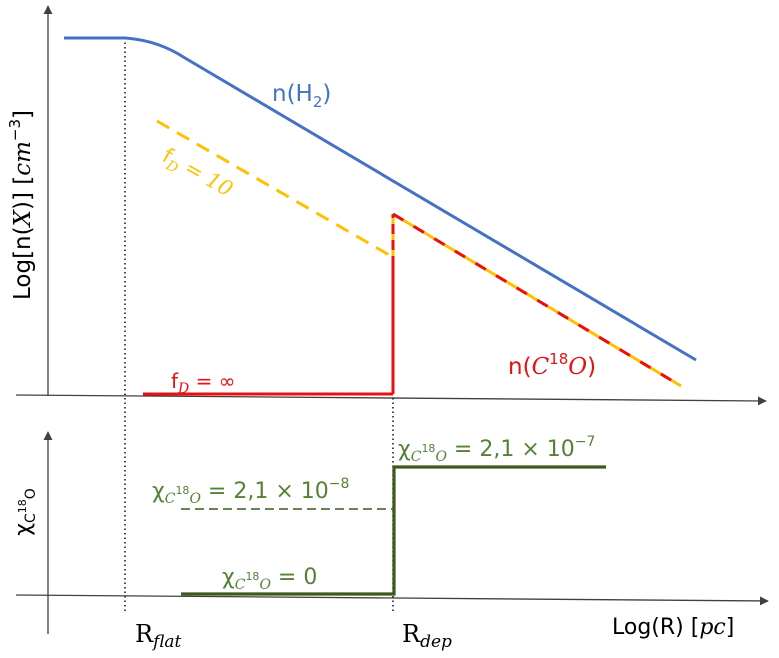 This screenshot has width=779, height=658. What do you see at coordinates (269, 579) in the screenshot?
I see `chi-zero-label: χC18O = 0` at bounding box center [269, 579].